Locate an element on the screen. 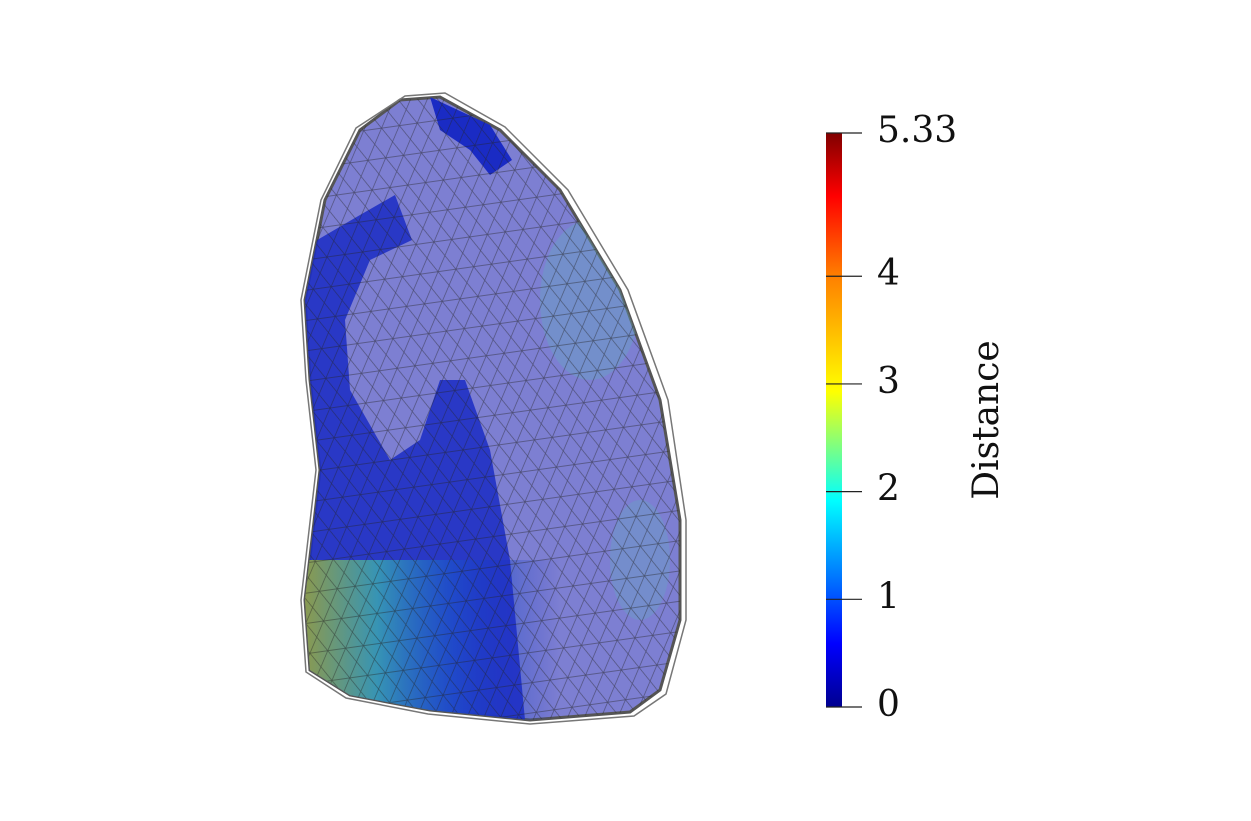  colorbar-title: Distance is located at coordinates (986, 419).